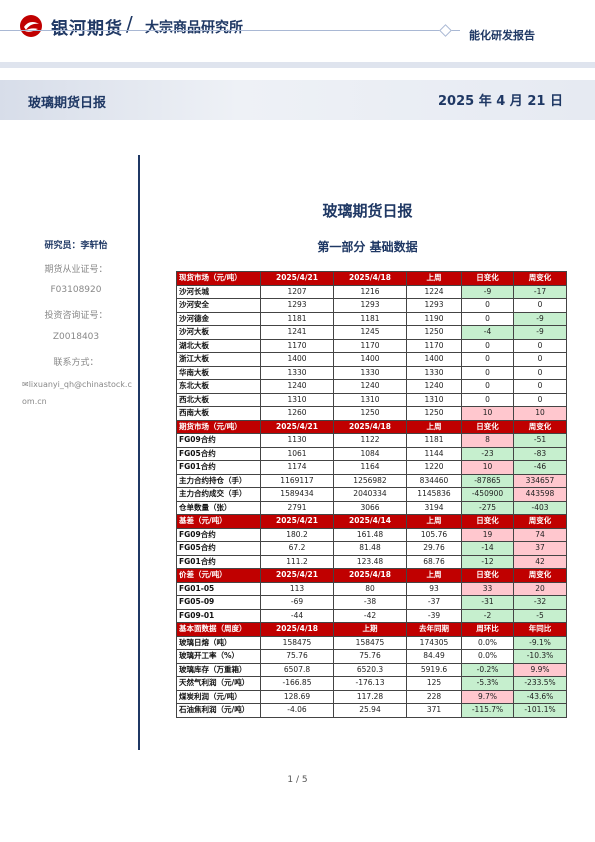 The width and height of the screenshot is (595, 842). What do you see at coordinates (434, 548) in the screenshot?
I see `table-cell: 29.76` at bounding box center [434, 548].